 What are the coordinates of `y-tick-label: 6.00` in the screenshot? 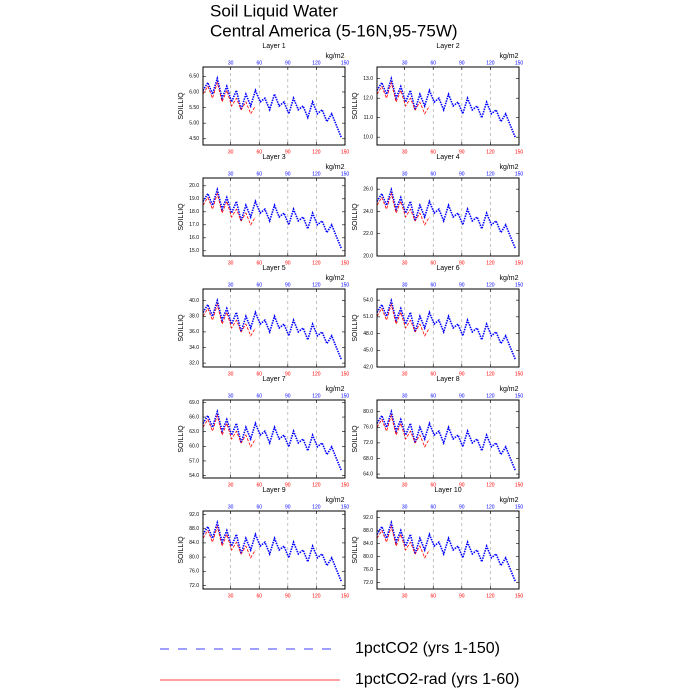 It's located at (194, 92).